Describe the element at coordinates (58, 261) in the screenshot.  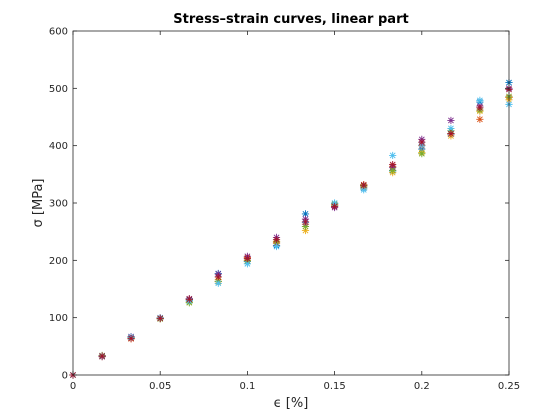
I see `y-tick-label: 200` at that location.